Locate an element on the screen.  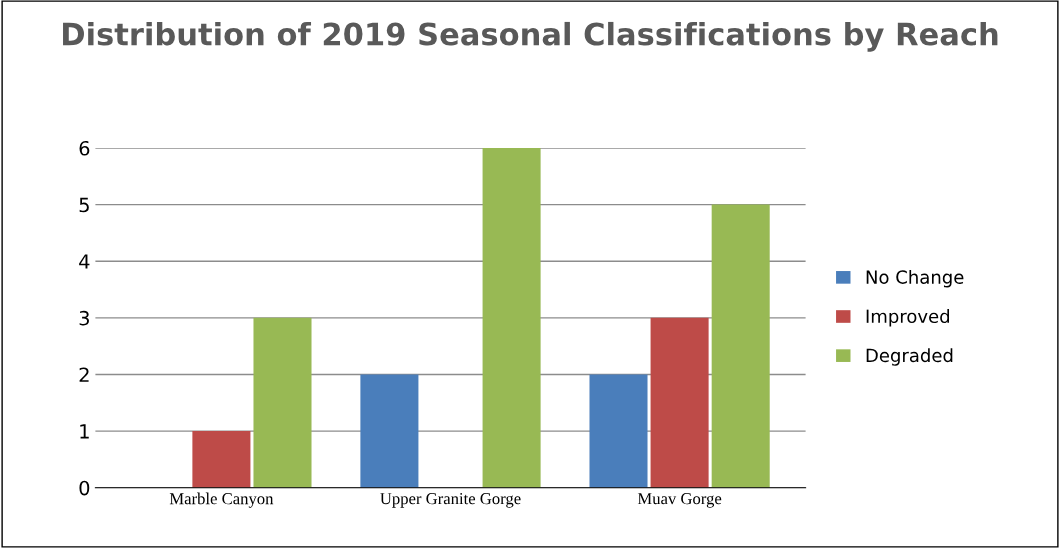
x-tick-label: Marble Canyon is located at coordinates (221, 500).